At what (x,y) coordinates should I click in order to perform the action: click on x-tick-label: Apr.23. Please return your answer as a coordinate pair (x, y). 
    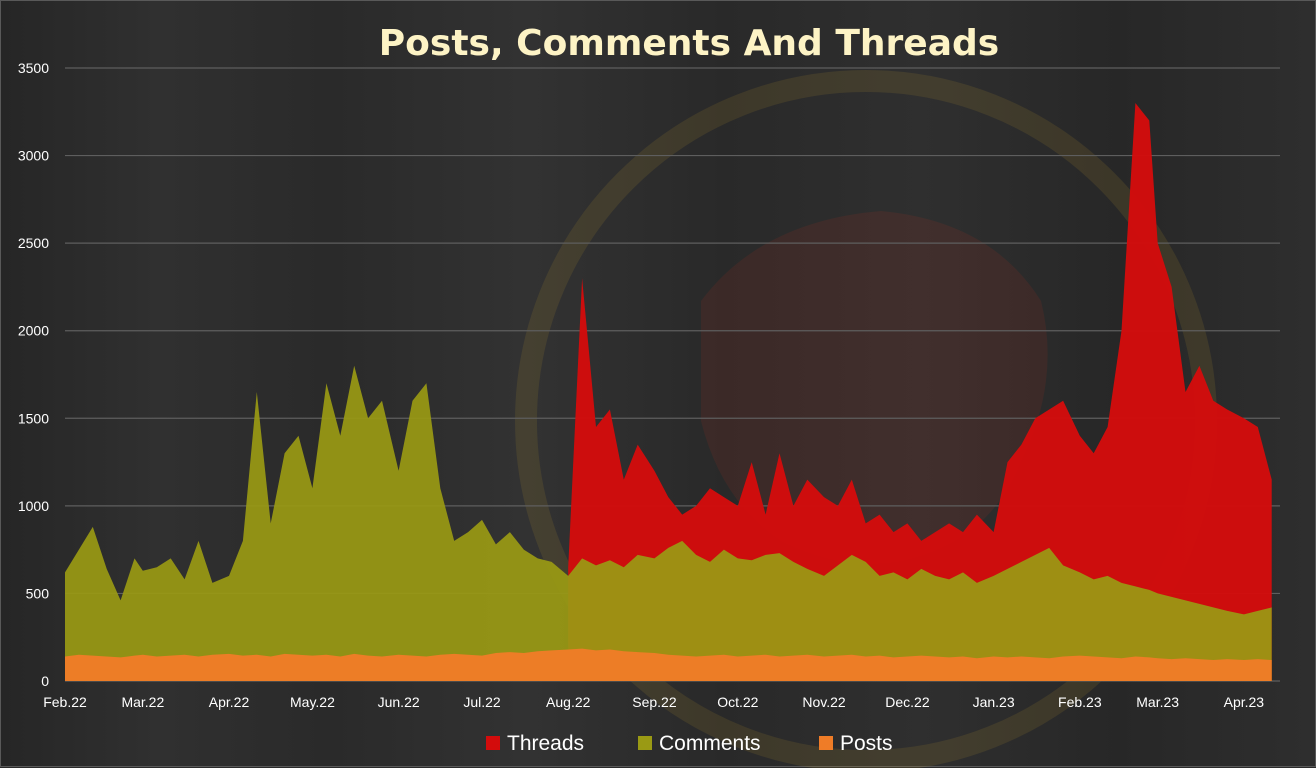
    Looking at the image, I should click on (1244, 702).